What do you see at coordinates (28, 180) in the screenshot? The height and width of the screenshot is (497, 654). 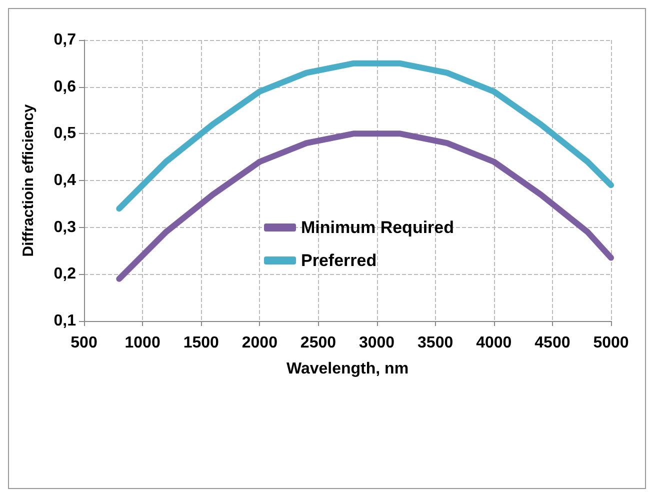 I see `y-axis-title: Diffractioin efficiency` at bounding box center [28, 180].